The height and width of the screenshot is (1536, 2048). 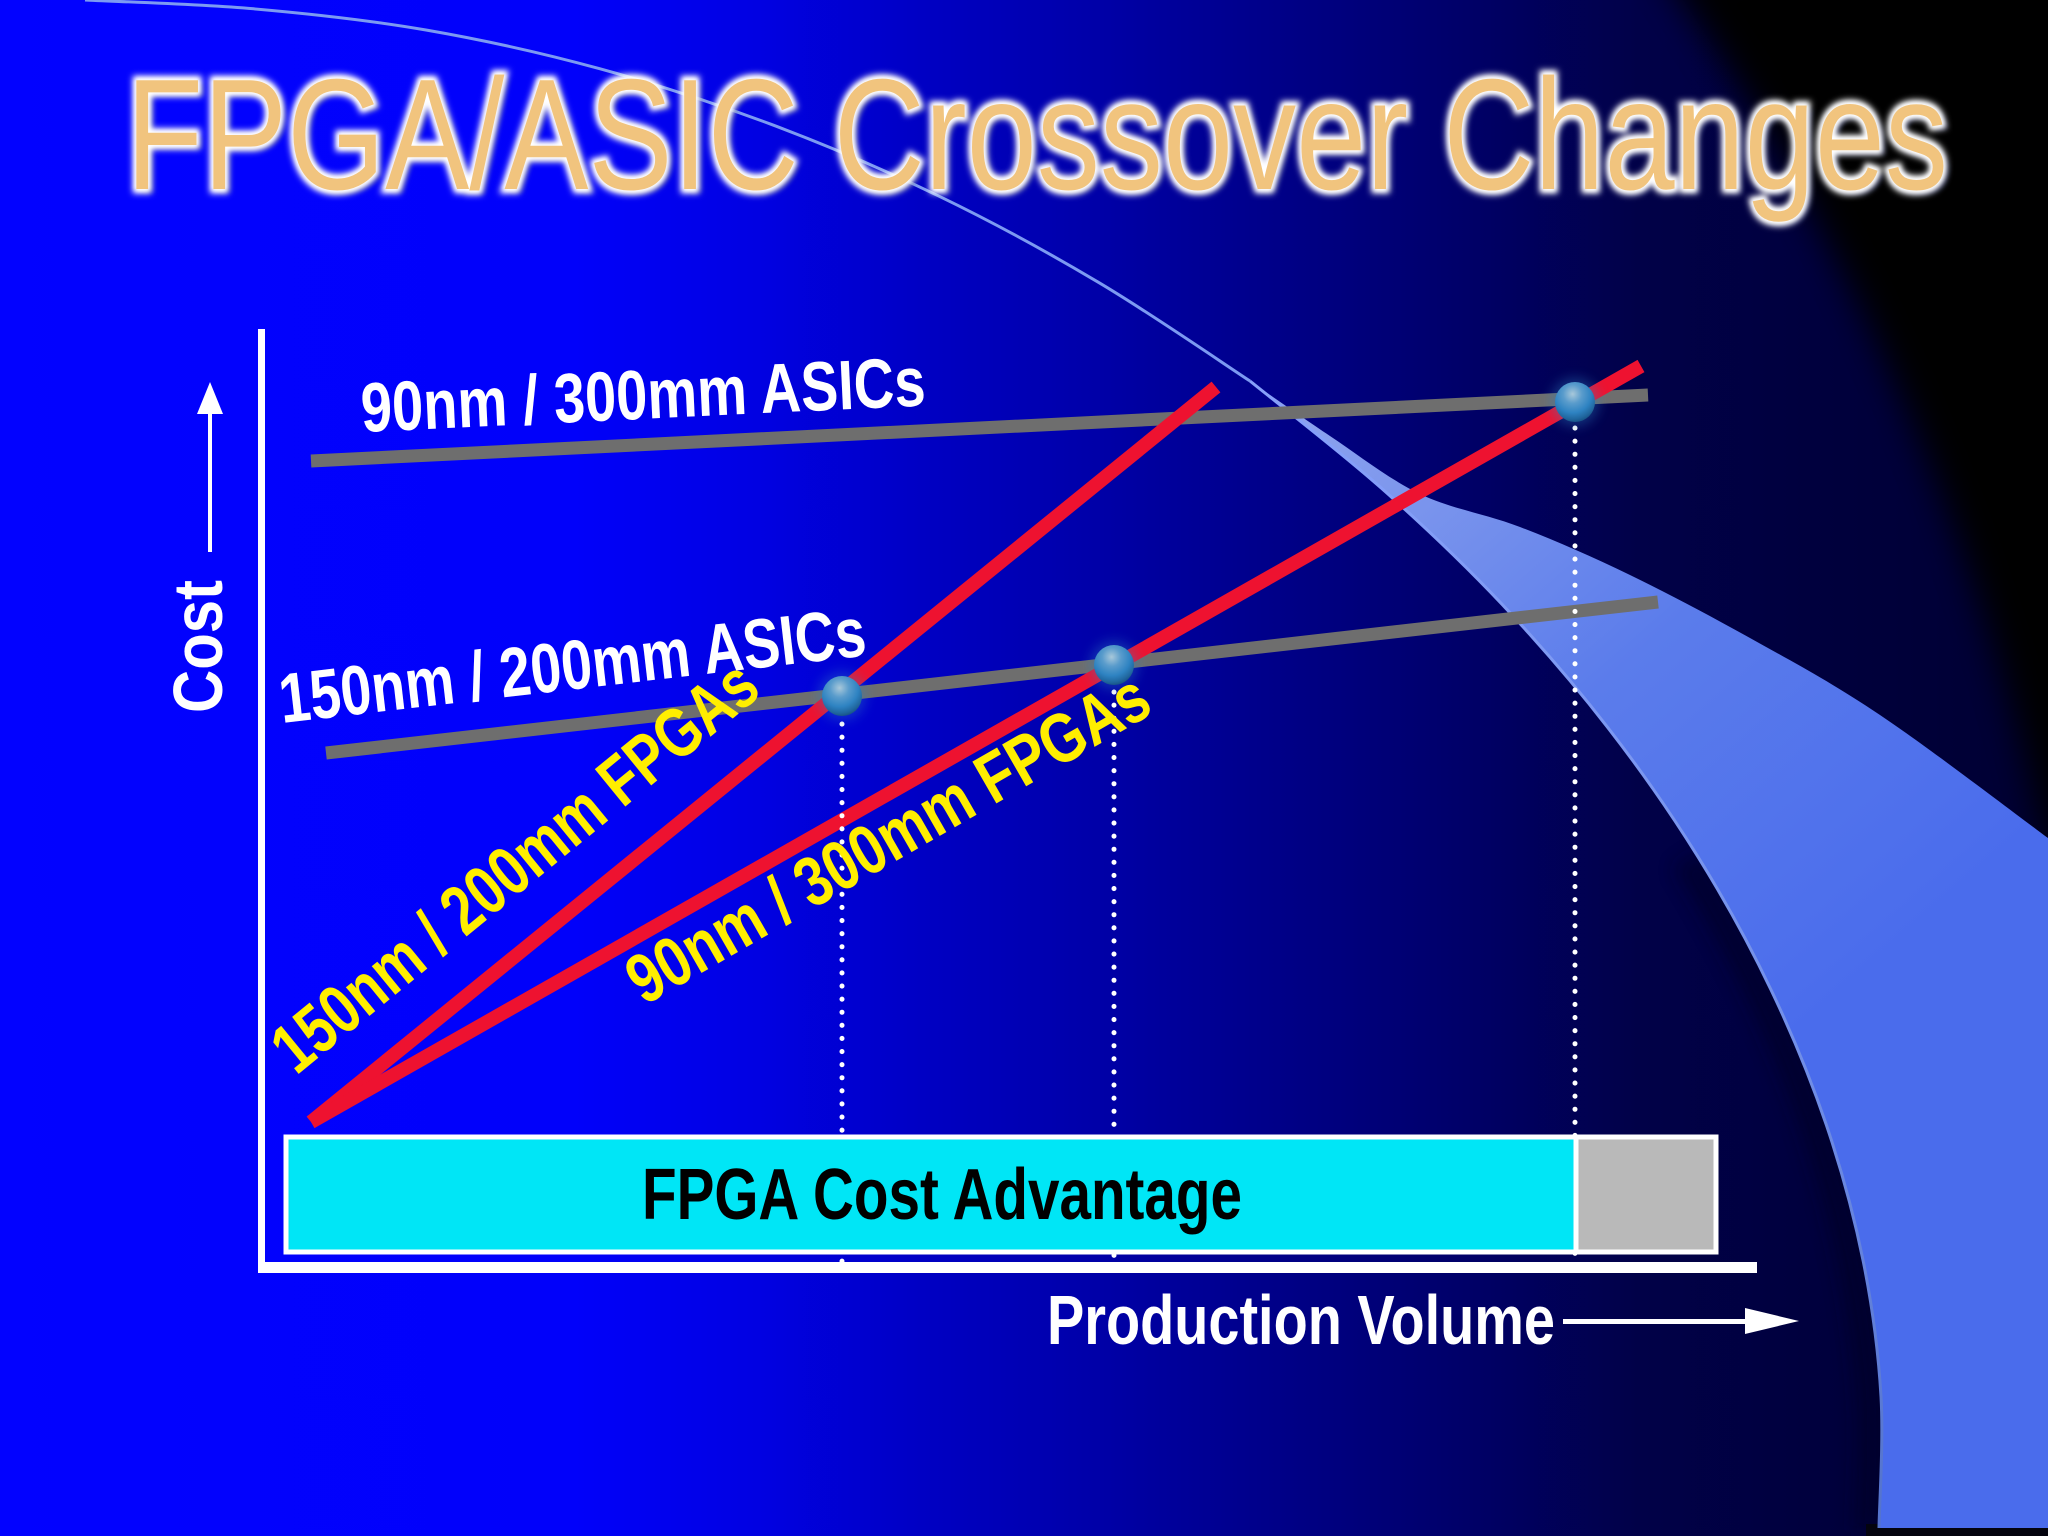 What do you see at coordinates (198, 646) in the screenshot?
I see `svg-text: Cost` at bounding box center [198, 646].